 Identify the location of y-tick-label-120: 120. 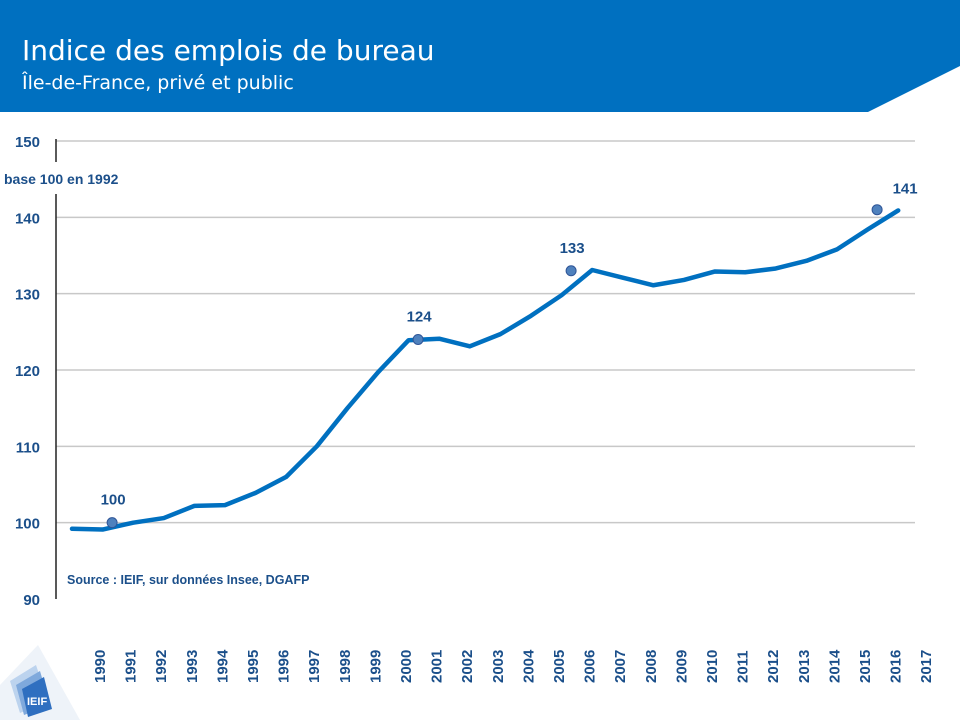
(27, 371).